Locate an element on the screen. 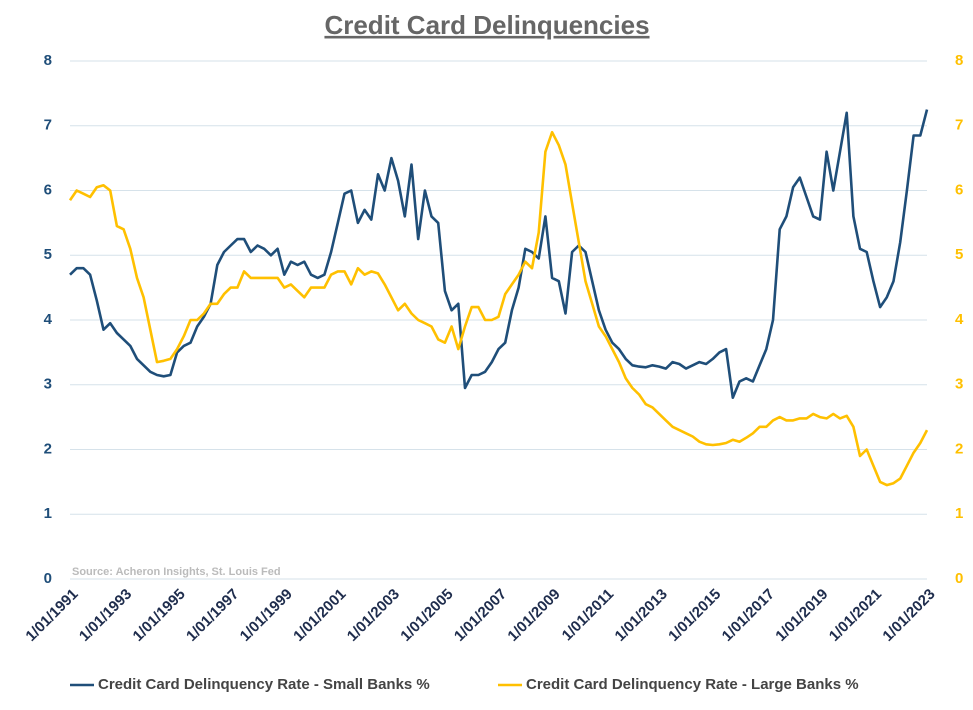  x-tick-label: 1/01/1999 is located at coordinates (266, 615).